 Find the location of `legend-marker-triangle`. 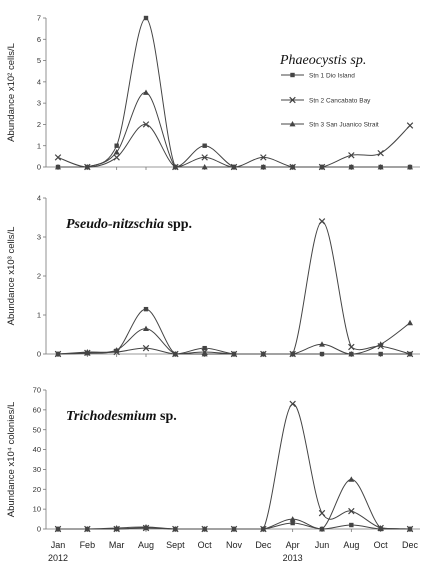

legend-marker-triangle is located at coordinates (292, 124).